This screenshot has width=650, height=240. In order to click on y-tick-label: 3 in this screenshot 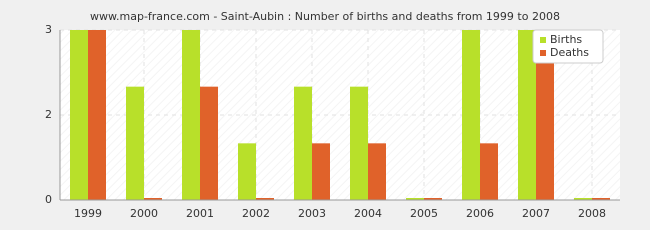, I will do `click(48, 29)`.